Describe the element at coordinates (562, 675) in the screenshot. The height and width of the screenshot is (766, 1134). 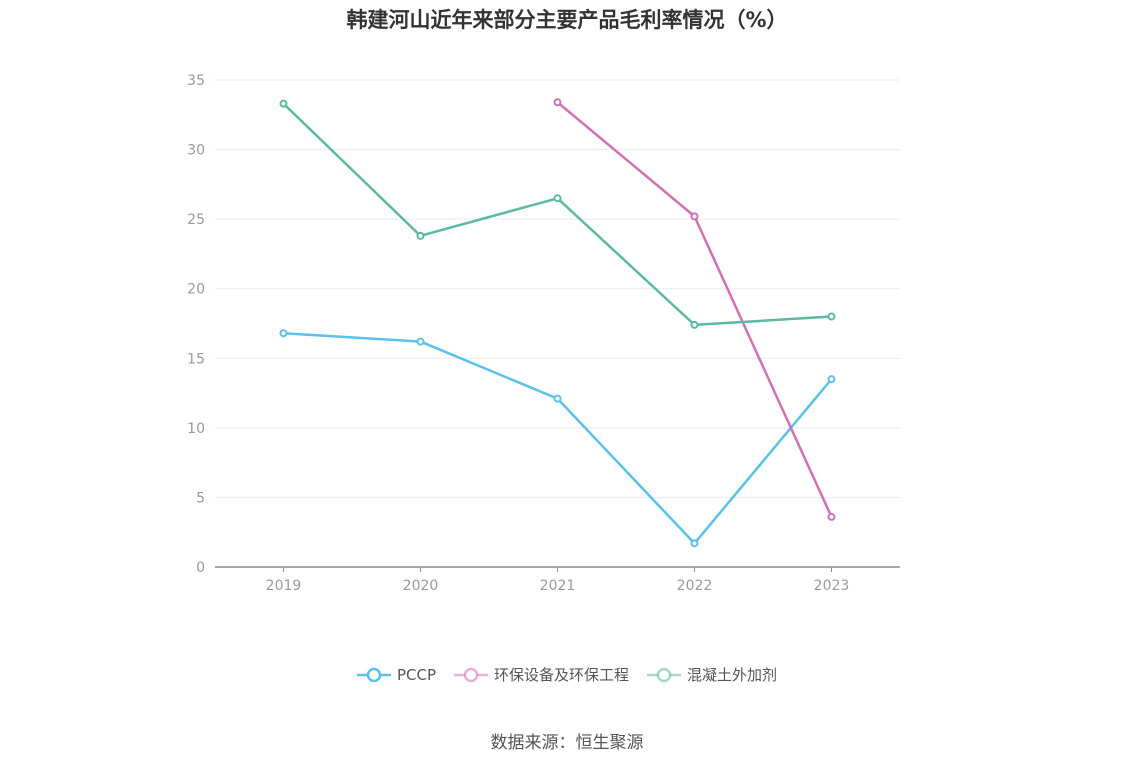
I see `legend-label: 环保设备及环保工程` at that location.